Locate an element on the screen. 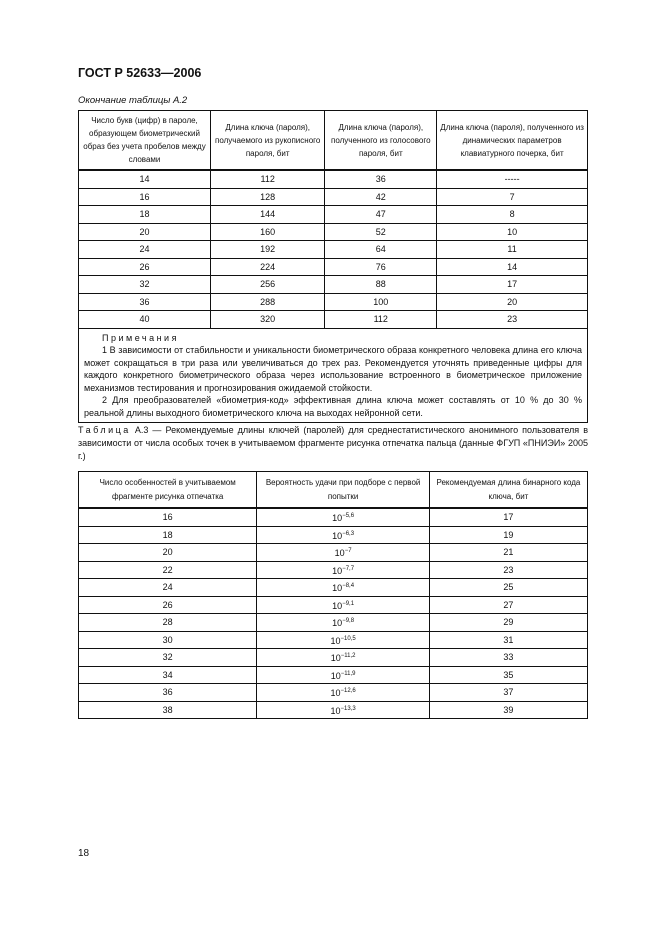  table-row: 30 10−10,5 31 is located at coordinates (333, 639).